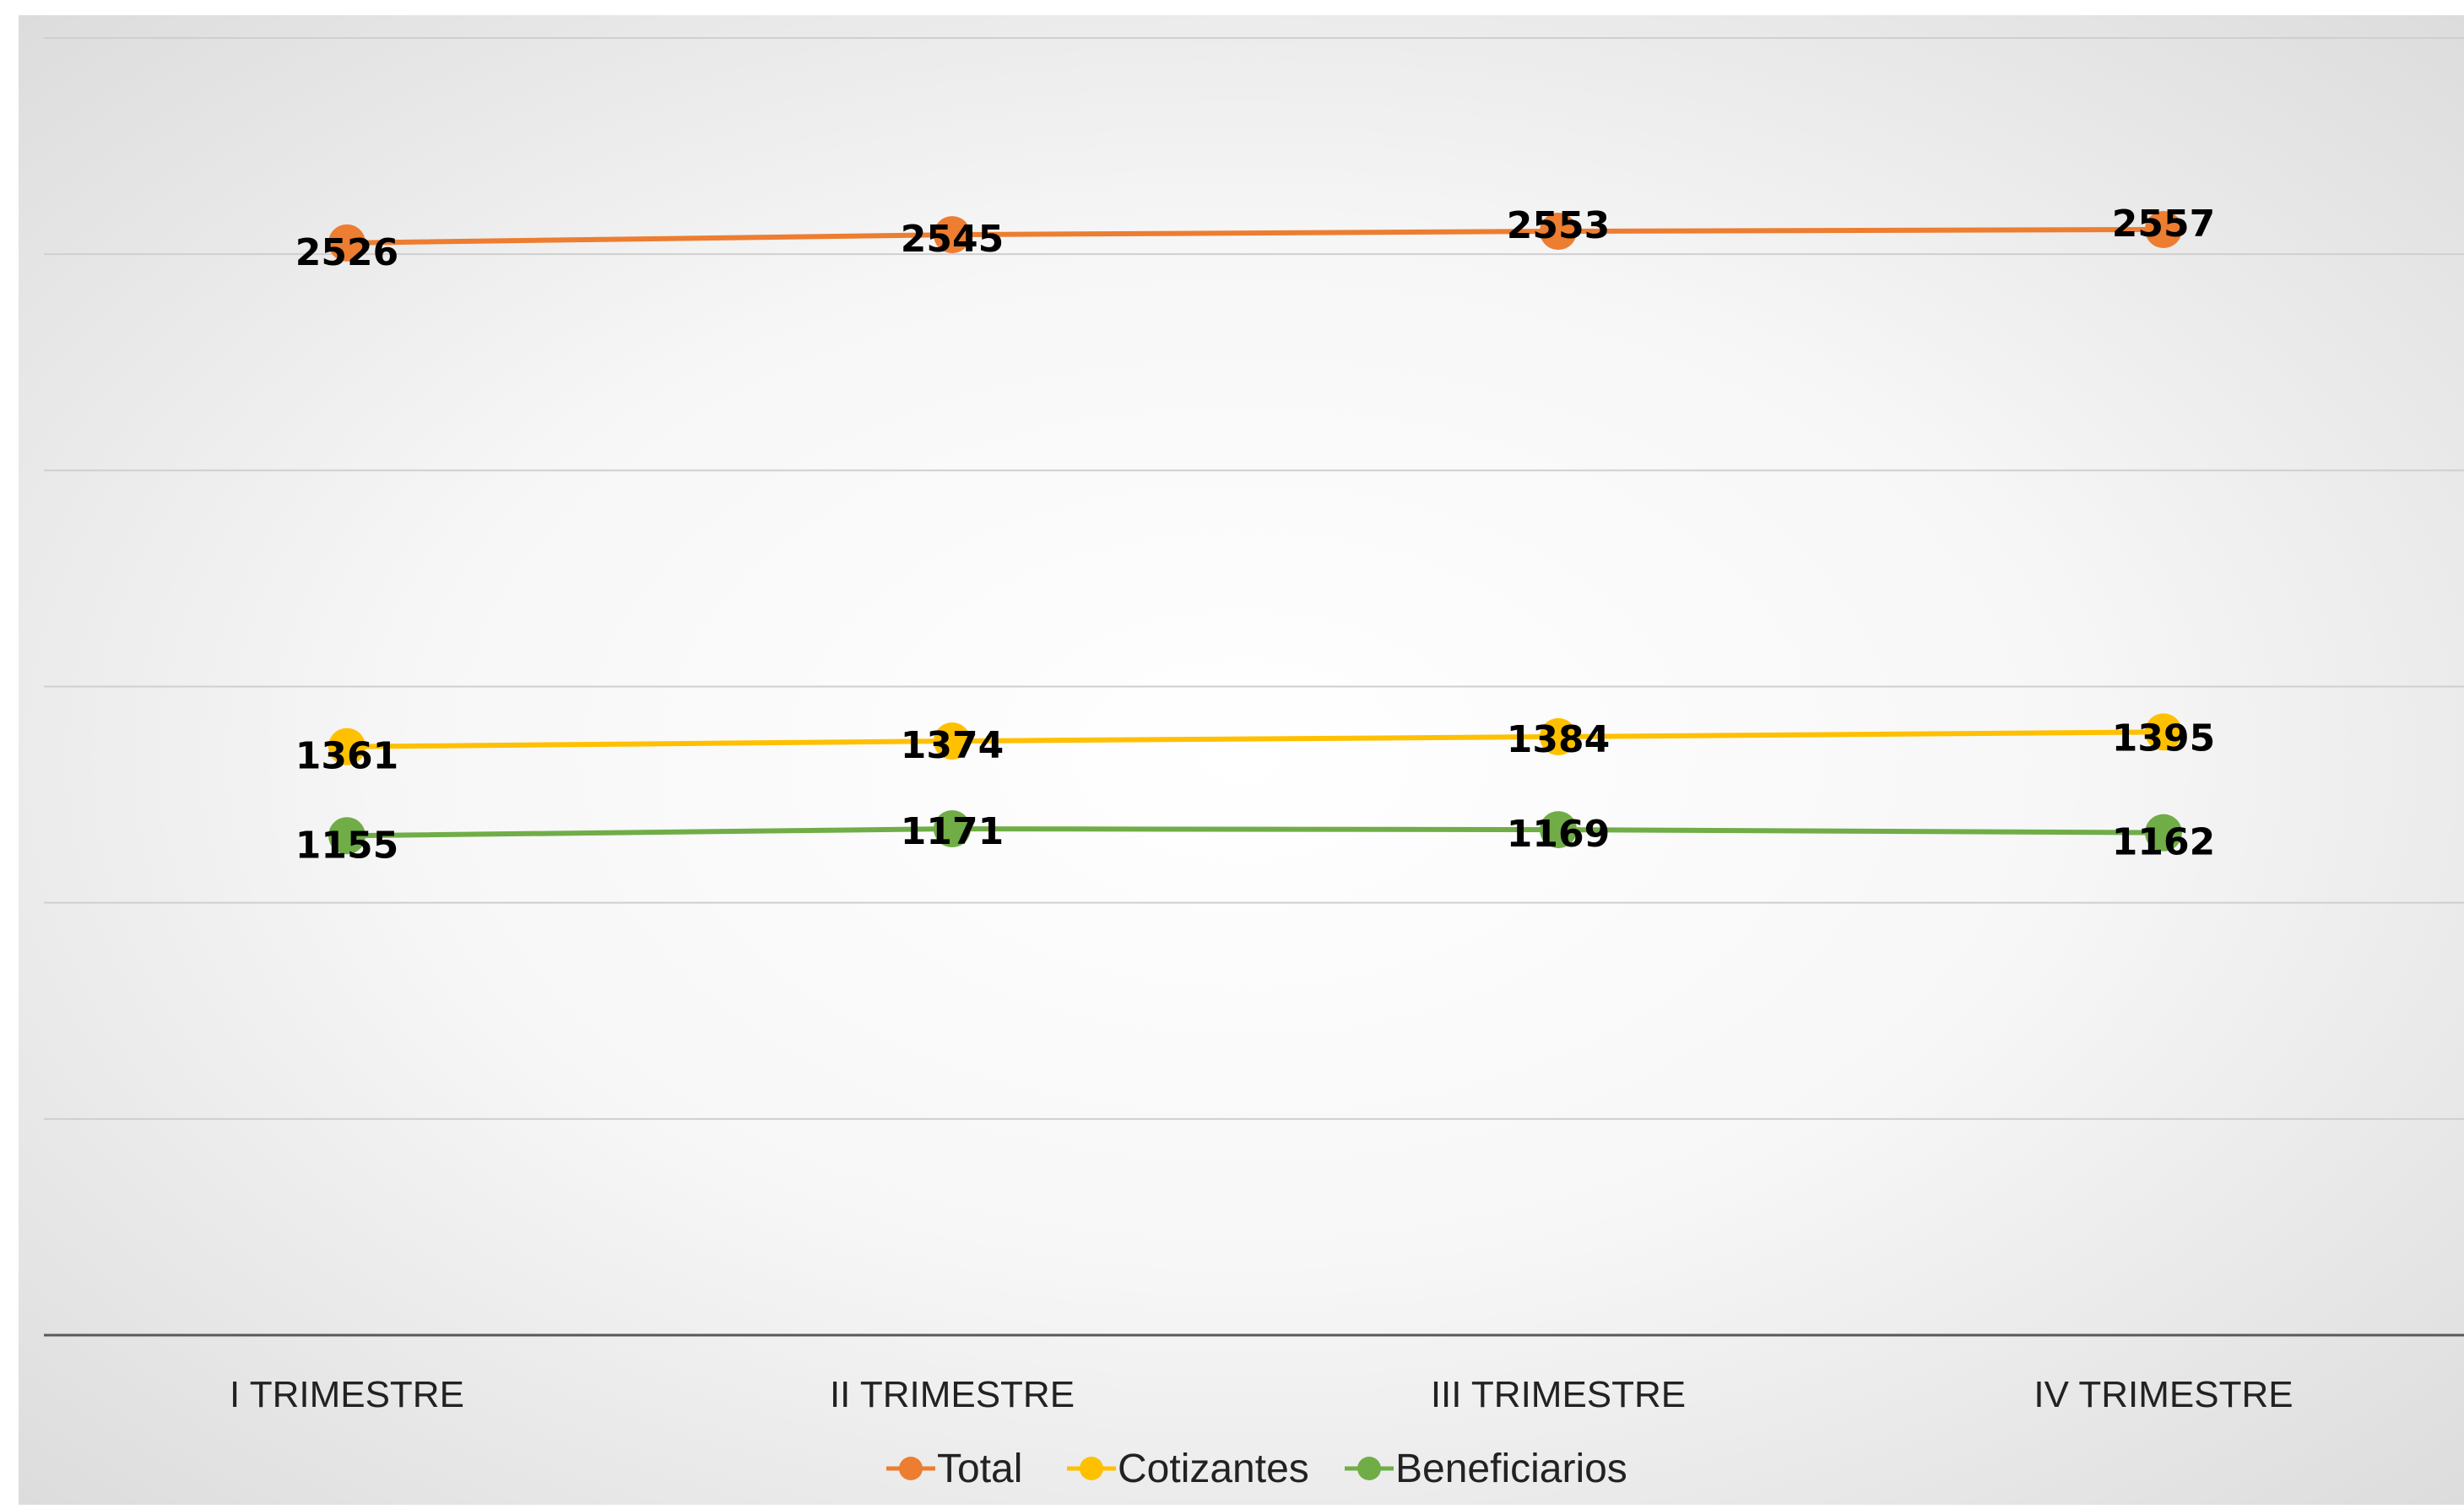 This screenshot has width=2464, height=1509. I want to click on legend-label: Cotizantes, so click(1213, 1469).